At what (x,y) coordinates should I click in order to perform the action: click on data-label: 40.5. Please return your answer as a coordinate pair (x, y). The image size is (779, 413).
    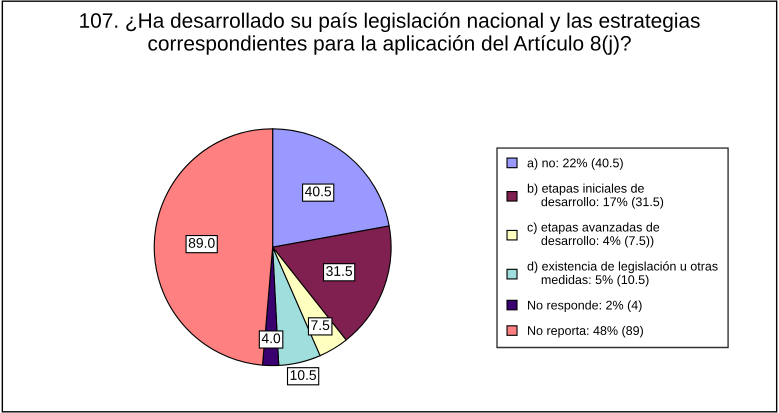
    Looking at the image, I should click on (318, 191).